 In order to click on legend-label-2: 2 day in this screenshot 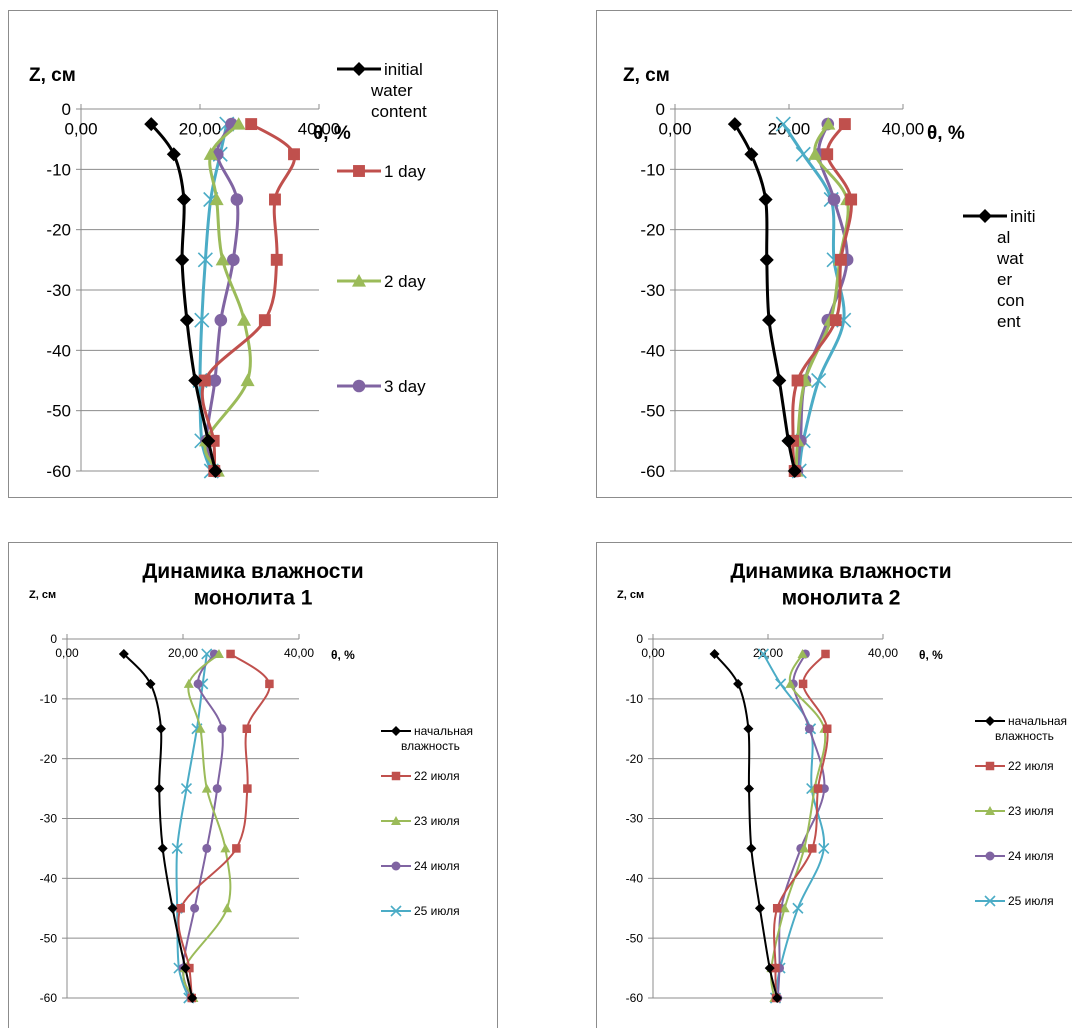, I will do `click(405, 281)`.